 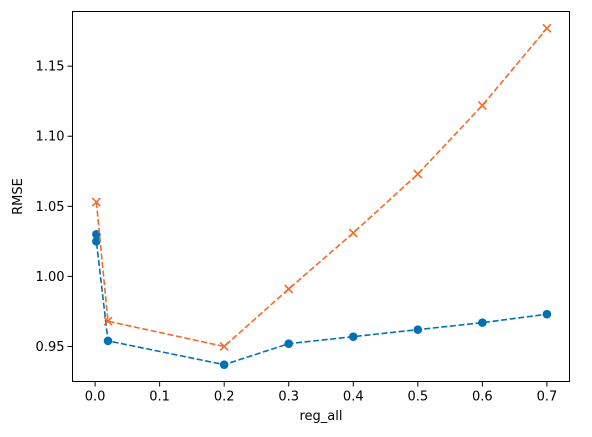 What do you see at coordinates (417, 397) in the screenshot?
I see `x-tick-label: 0.5` at bounding box center [417, 397].